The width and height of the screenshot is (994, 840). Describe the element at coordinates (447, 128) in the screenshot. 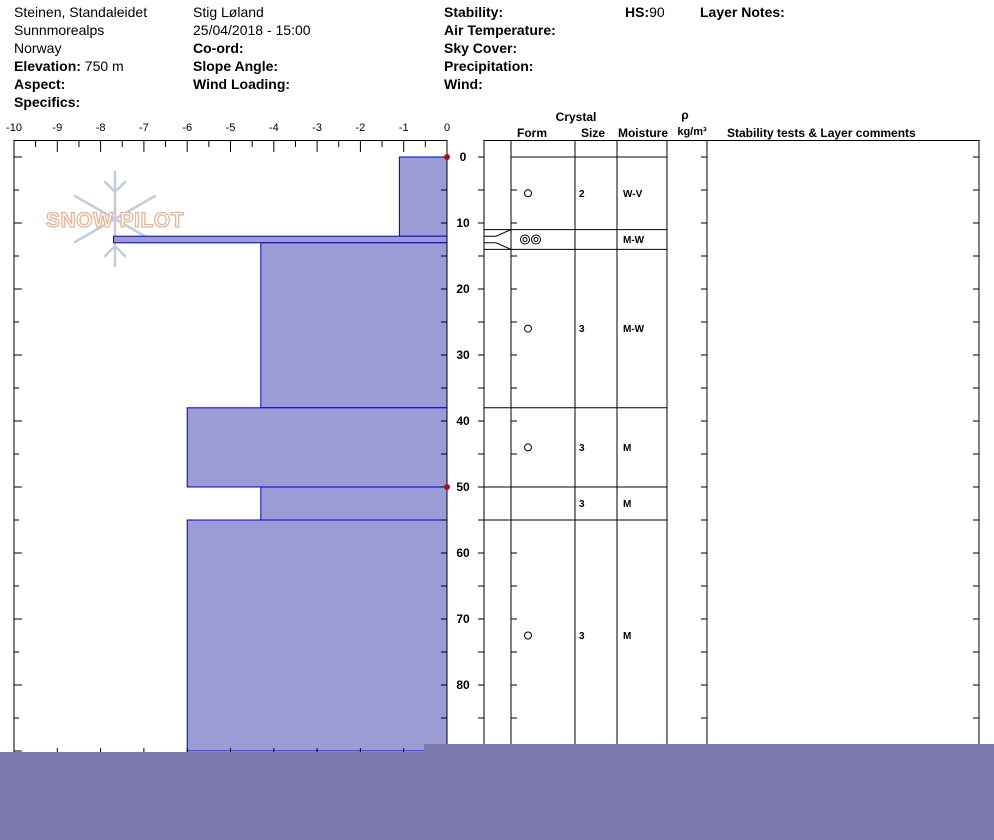

I see `x-tick-label-10: 0` at that location.